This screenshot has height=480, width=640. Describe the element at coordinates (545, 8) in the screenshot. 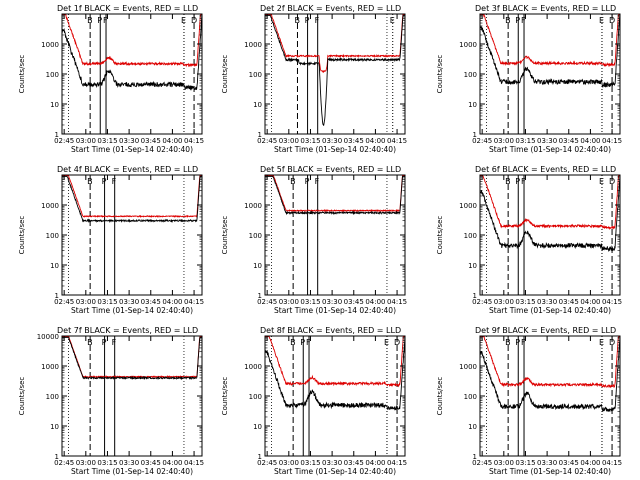

I see `panel-title: Det 3f BLACK = Events, RED = LLD` at that location.